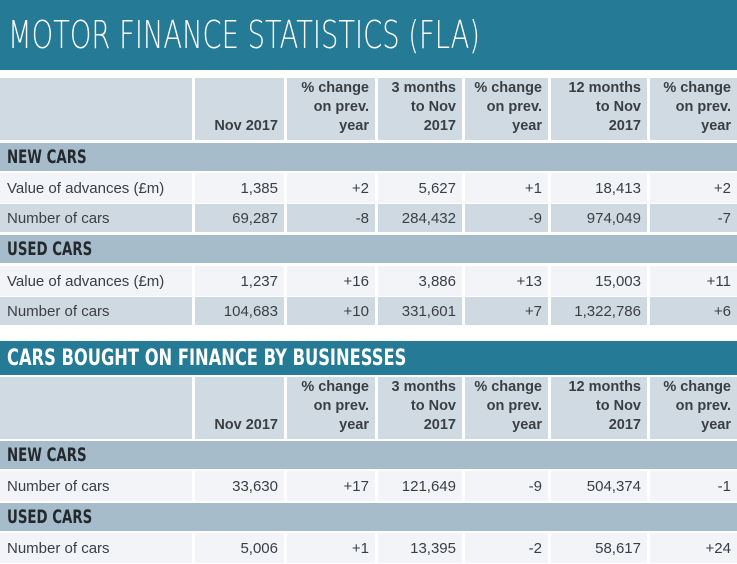  Describe the element at coordinates (331, 486) in the screenshot. I see `cell-value: +17` at that location.